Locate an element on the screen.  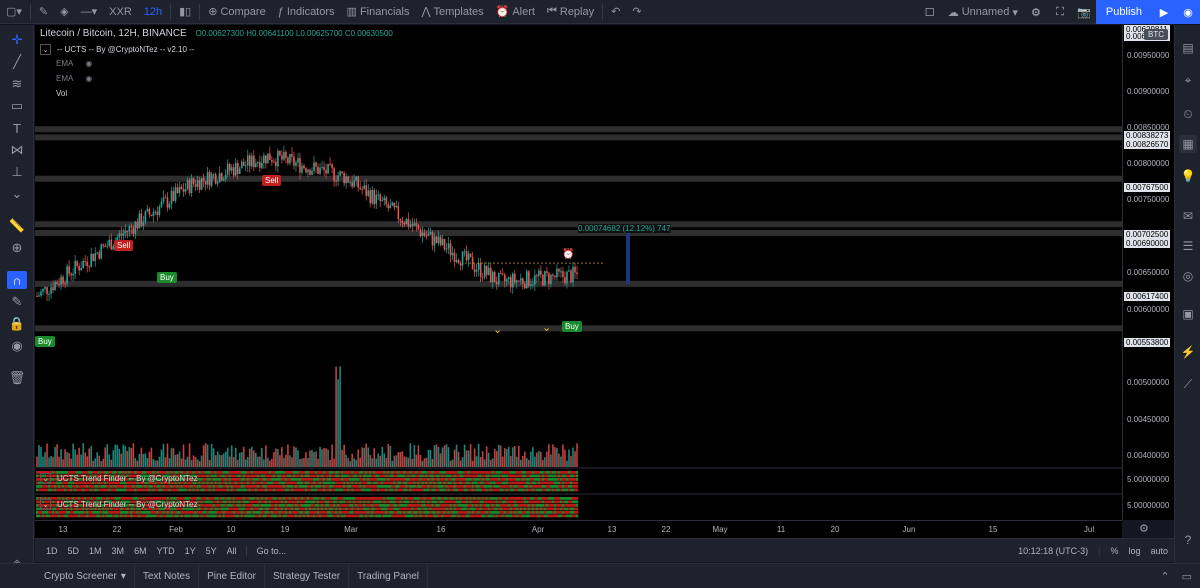
candle-body is located at coordinates (223, 180).